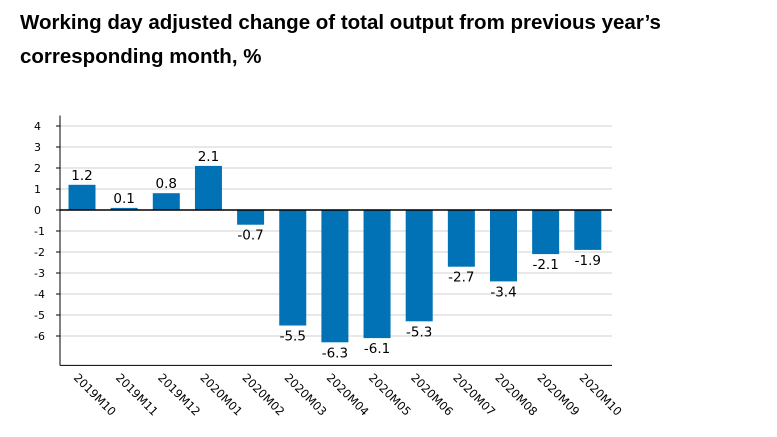  I want to click on data-label: -0.7, so click(250, 236).